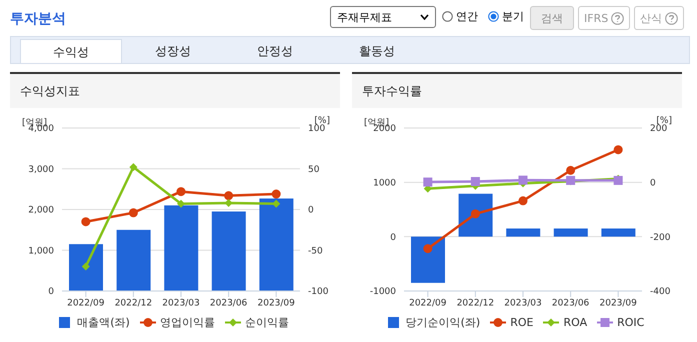 Image resolution: width=697 pixels, height=342 pixels. Describe the element at coordinates (266, 322) in the screenshot. I see `legend-label: 순이익률` at that location.